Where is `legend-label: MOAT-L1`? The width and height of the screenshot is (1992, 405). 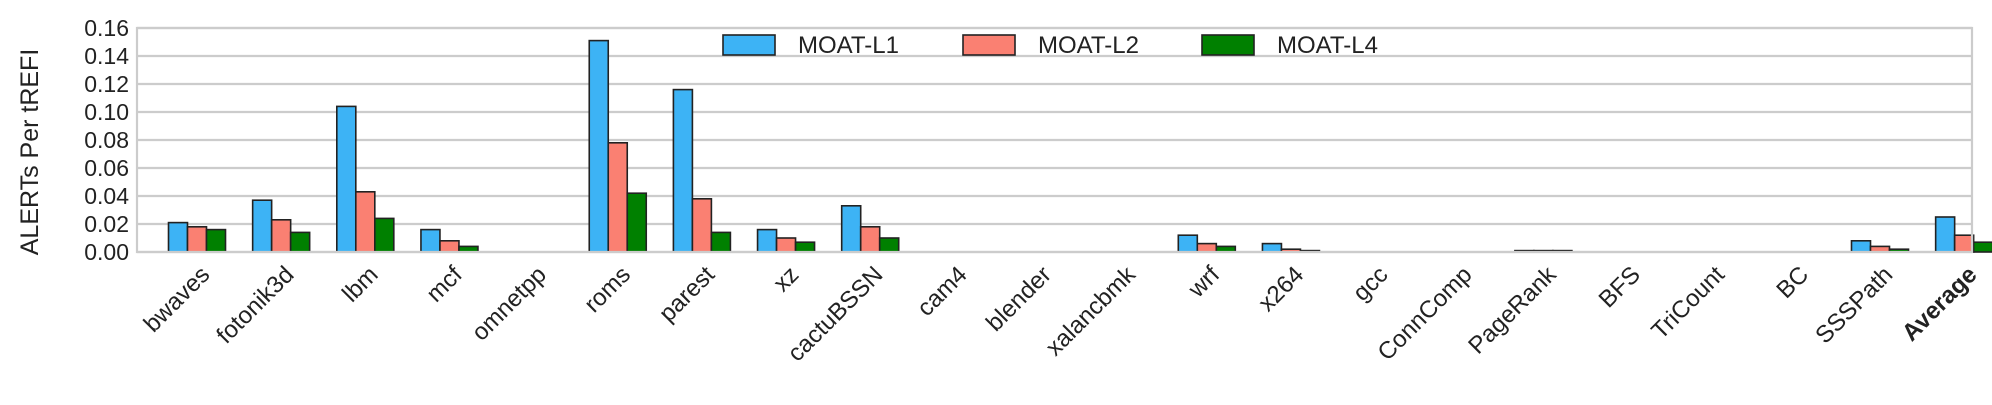 legend-label: MOAT-L1 is located at coordinates (848, 45).